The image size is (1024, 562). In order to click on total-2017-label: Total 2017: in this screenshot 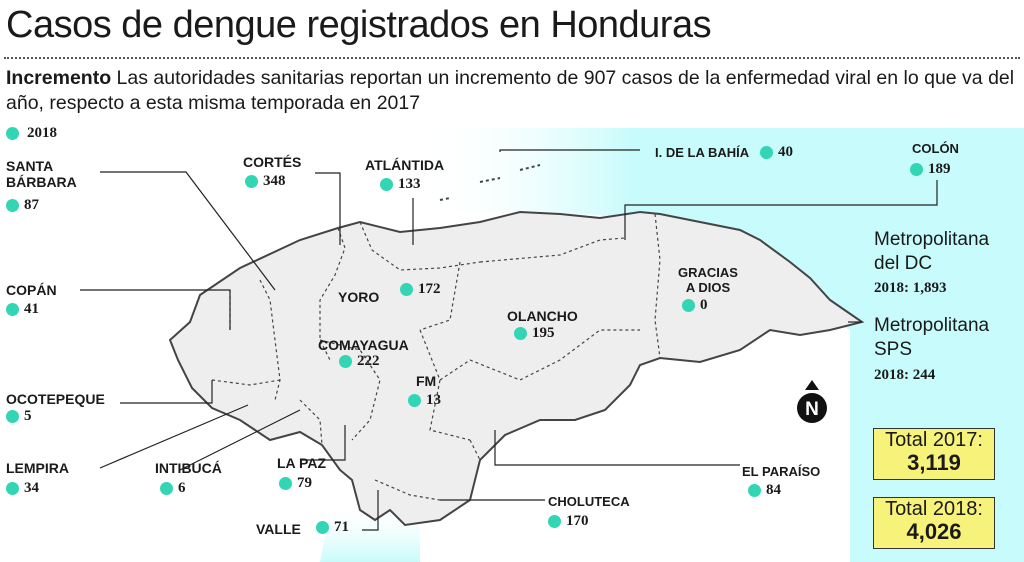, I will do `click(934, 440)`.